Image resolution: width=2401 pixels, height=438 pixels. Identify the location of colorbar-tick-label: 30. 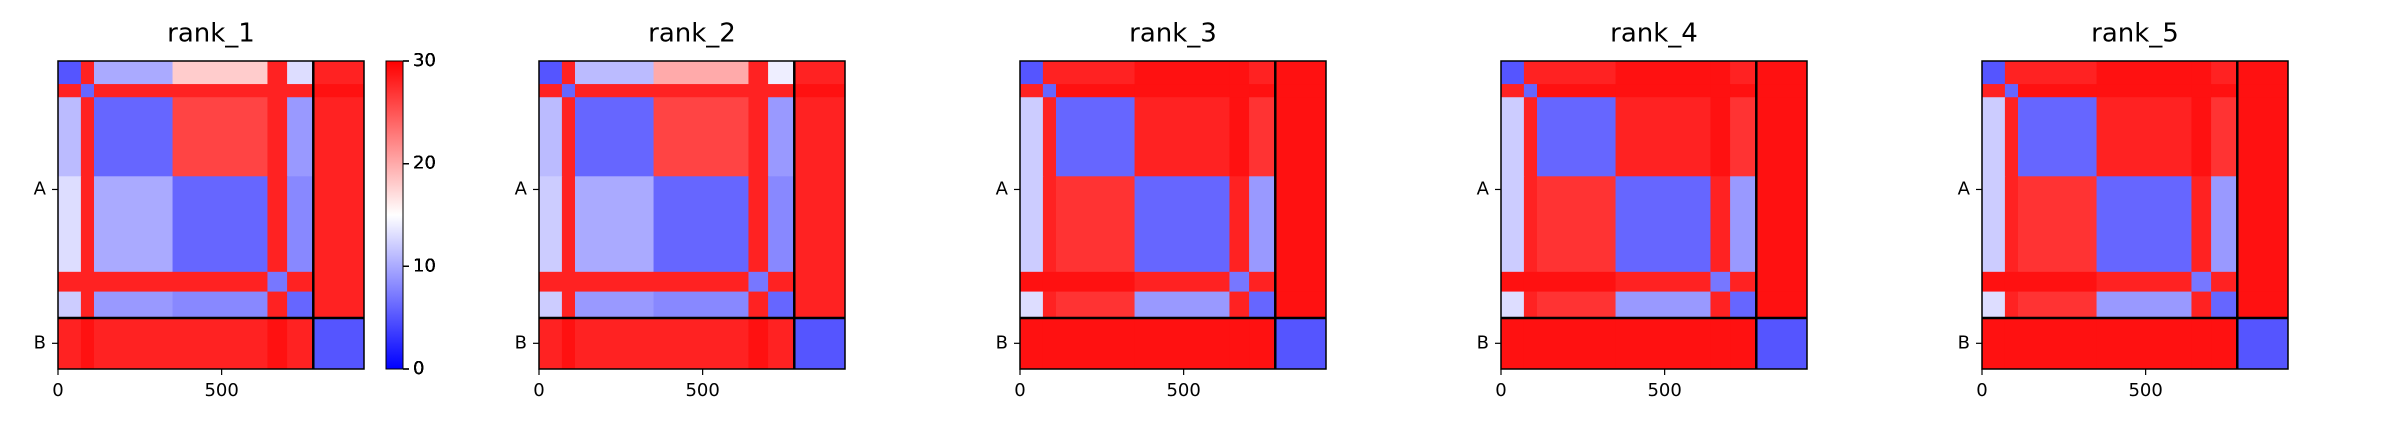
(424, 60).